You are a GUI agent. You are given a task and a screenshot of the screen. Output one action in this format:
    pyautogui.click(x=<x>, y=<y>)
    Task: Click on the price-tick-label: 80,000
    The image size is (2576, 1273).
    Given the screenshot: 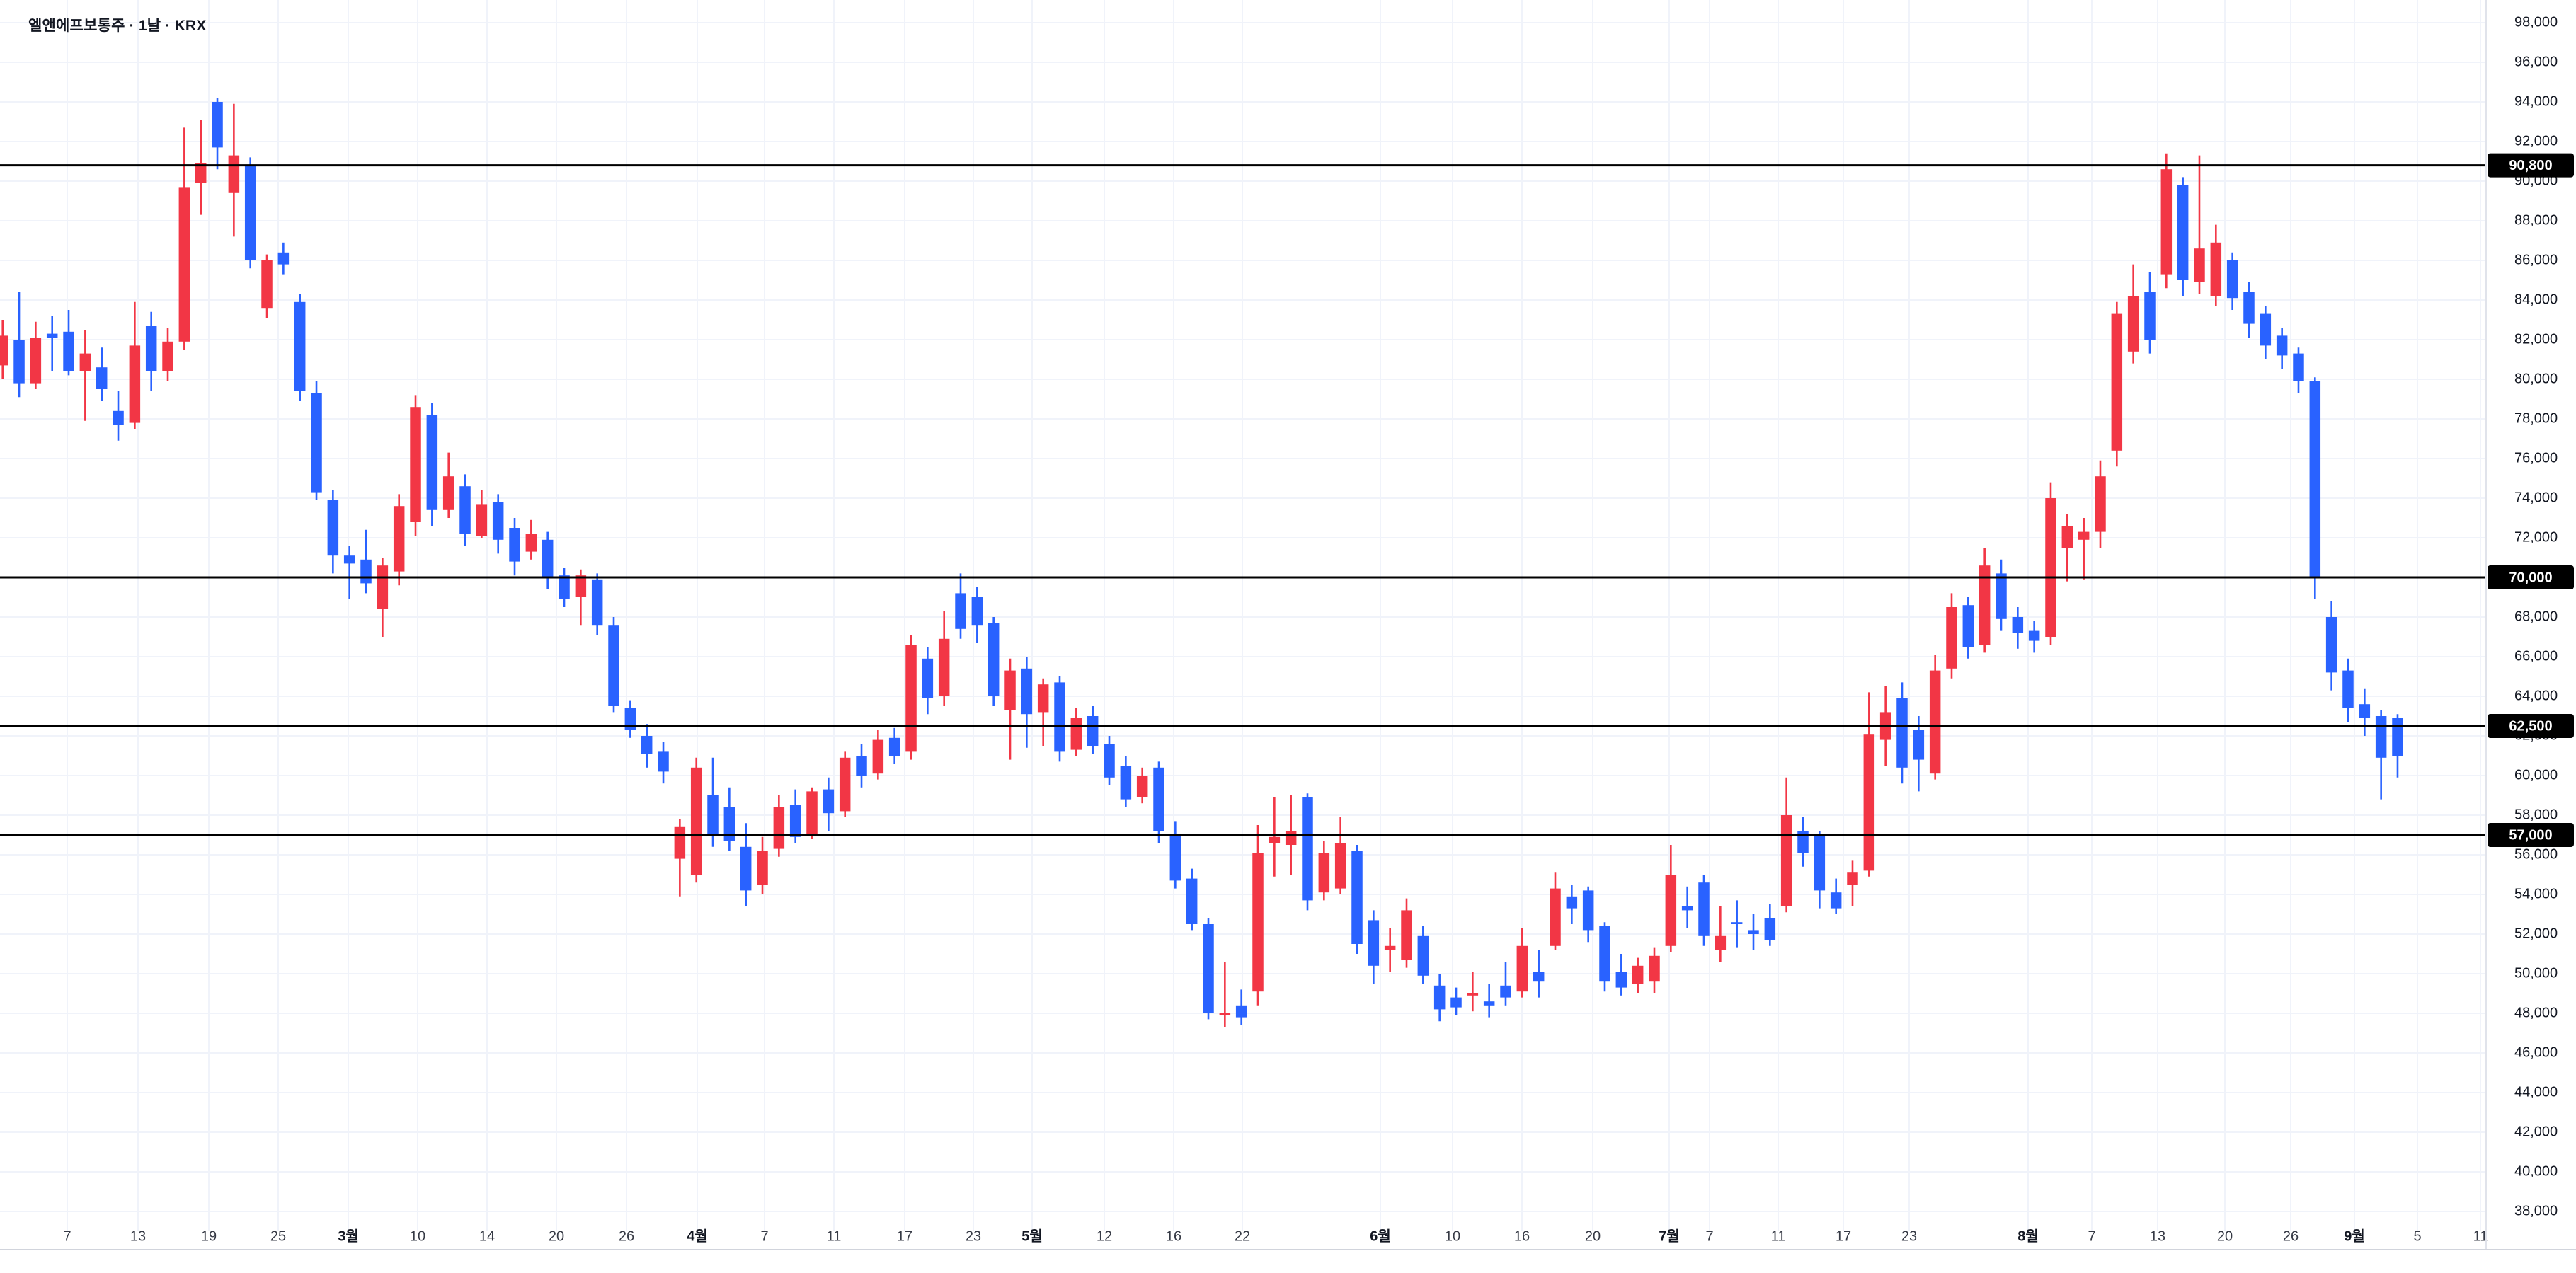 What is the action you would take?
    pyautogui.click(x=2536, y=379)
    